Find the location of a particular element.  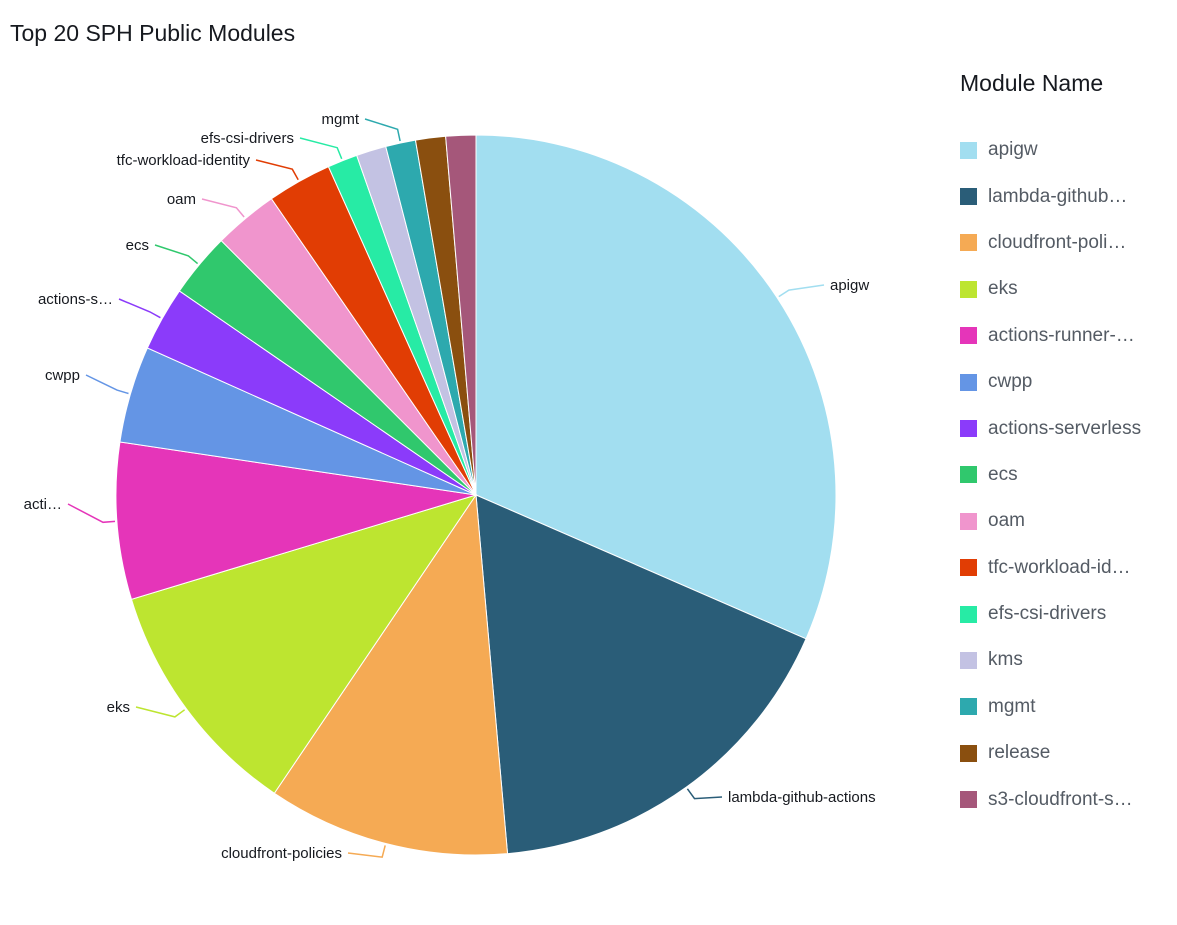

leader-line-eks is located at coordinates (160, 712).